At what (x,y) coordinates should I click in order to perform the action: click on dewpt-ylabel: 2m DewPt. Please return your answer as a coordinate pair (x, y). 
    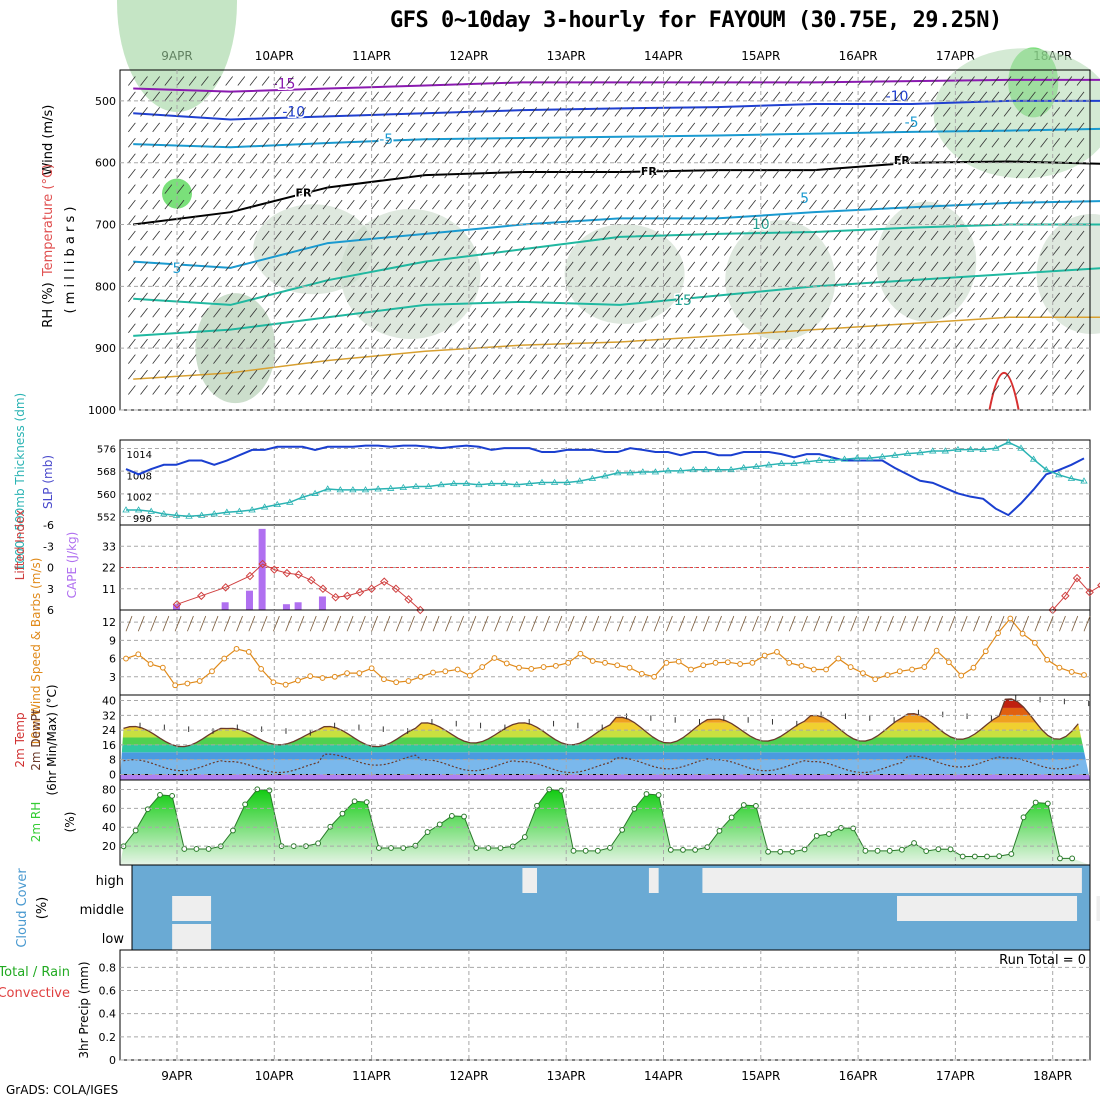
    Looking at the image, I should click on (36, 740).